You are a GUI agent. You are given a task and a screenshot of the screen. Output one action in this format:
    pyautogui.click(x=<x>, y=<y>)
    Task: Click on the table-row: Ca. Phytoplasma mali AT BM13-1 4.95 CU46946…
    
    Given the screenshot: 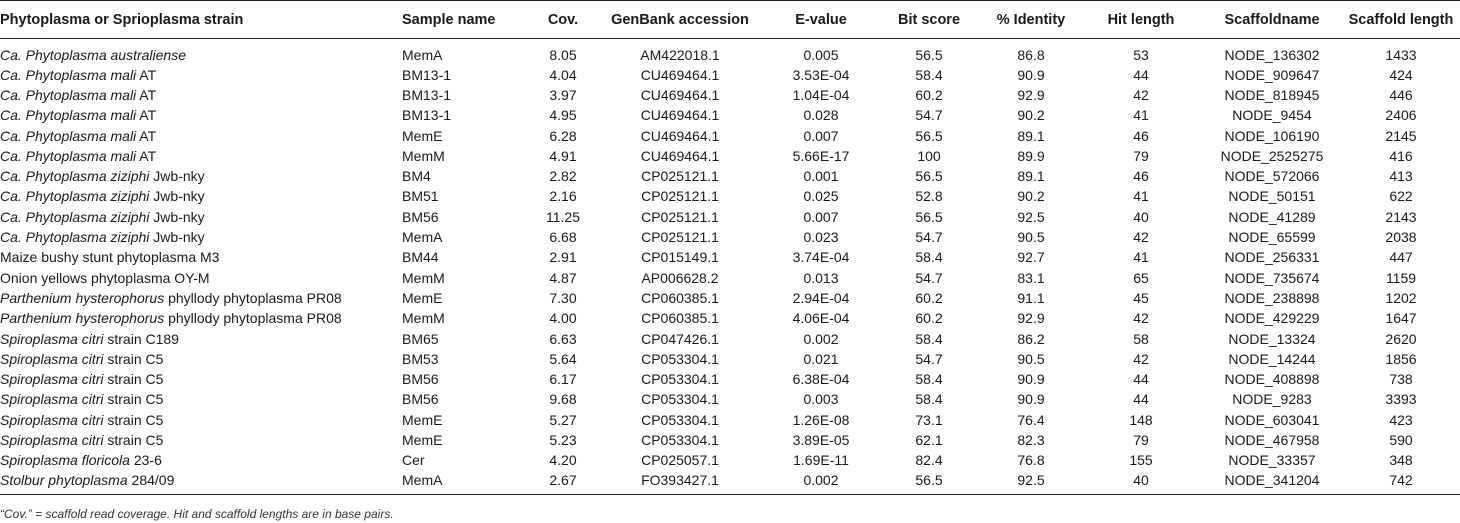 What is the action you would take?
    pyautogui.click(x=730, y=116)
    